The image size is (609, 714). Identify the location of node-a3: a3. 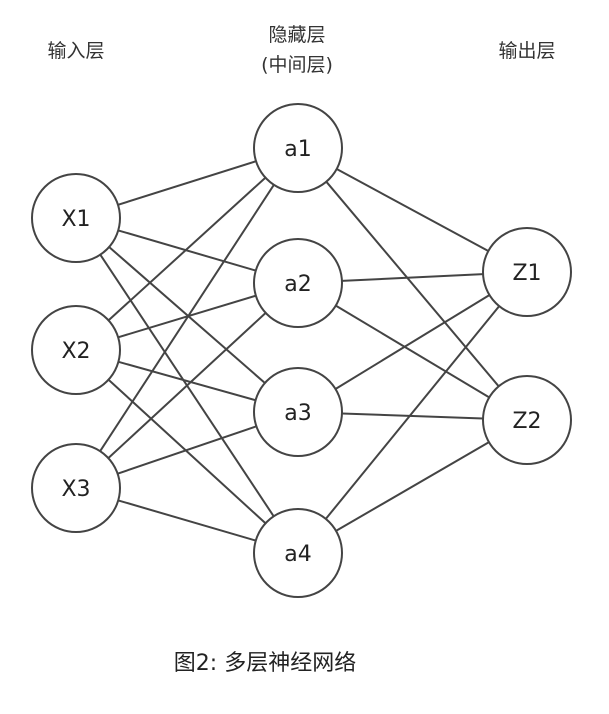
(298, 412).